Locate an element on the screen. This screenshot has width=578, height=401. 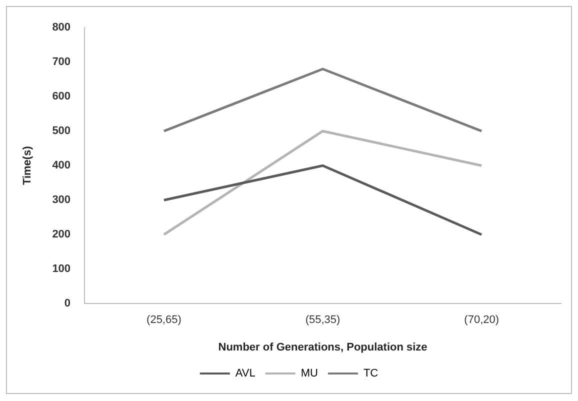
y-tick-label: 700 is located at coordinates (61, 62).